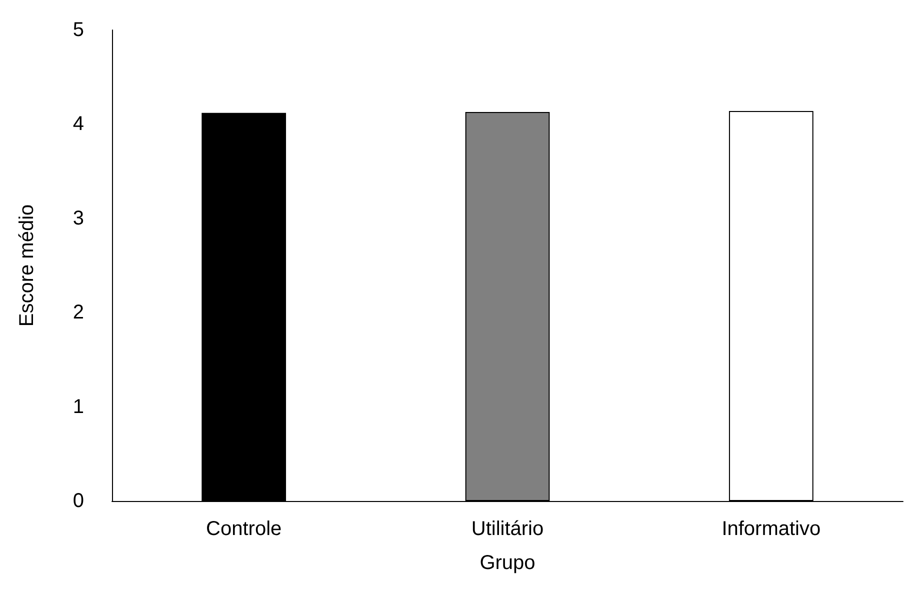 The width and height of the screenshot is (912, 597). Describe the element at coordinates (78, 313) in the screenshot. I see `y-tick-label: 2` at that location.